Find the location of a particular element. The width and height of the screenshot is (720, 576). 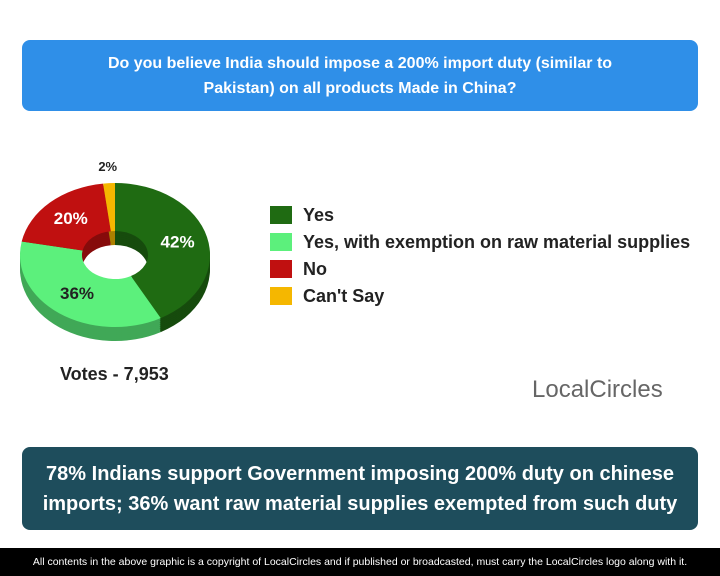

legend-label: Yes is located at coordinates (318, 215).